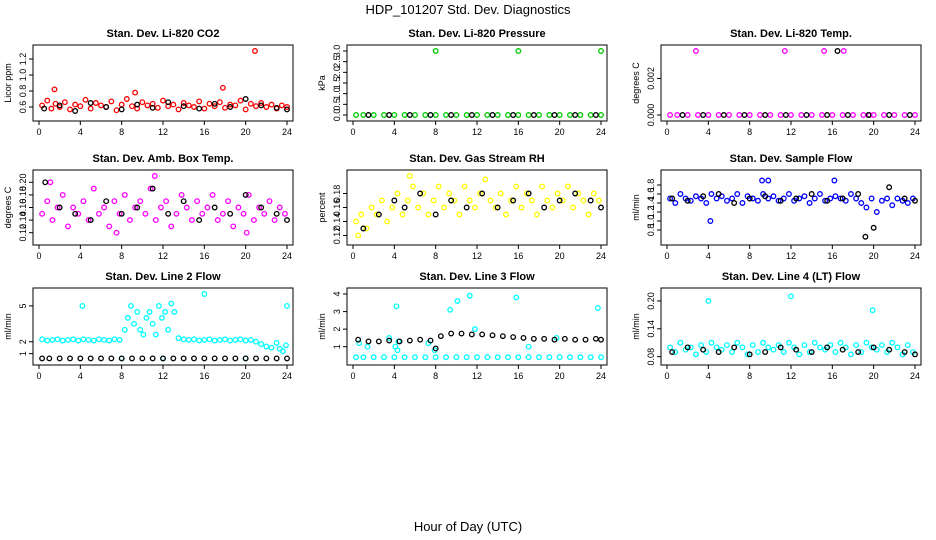  Describe the element at coordinates (246, 376) in the screenshot. I see `x-tick-label: 20` at that location.